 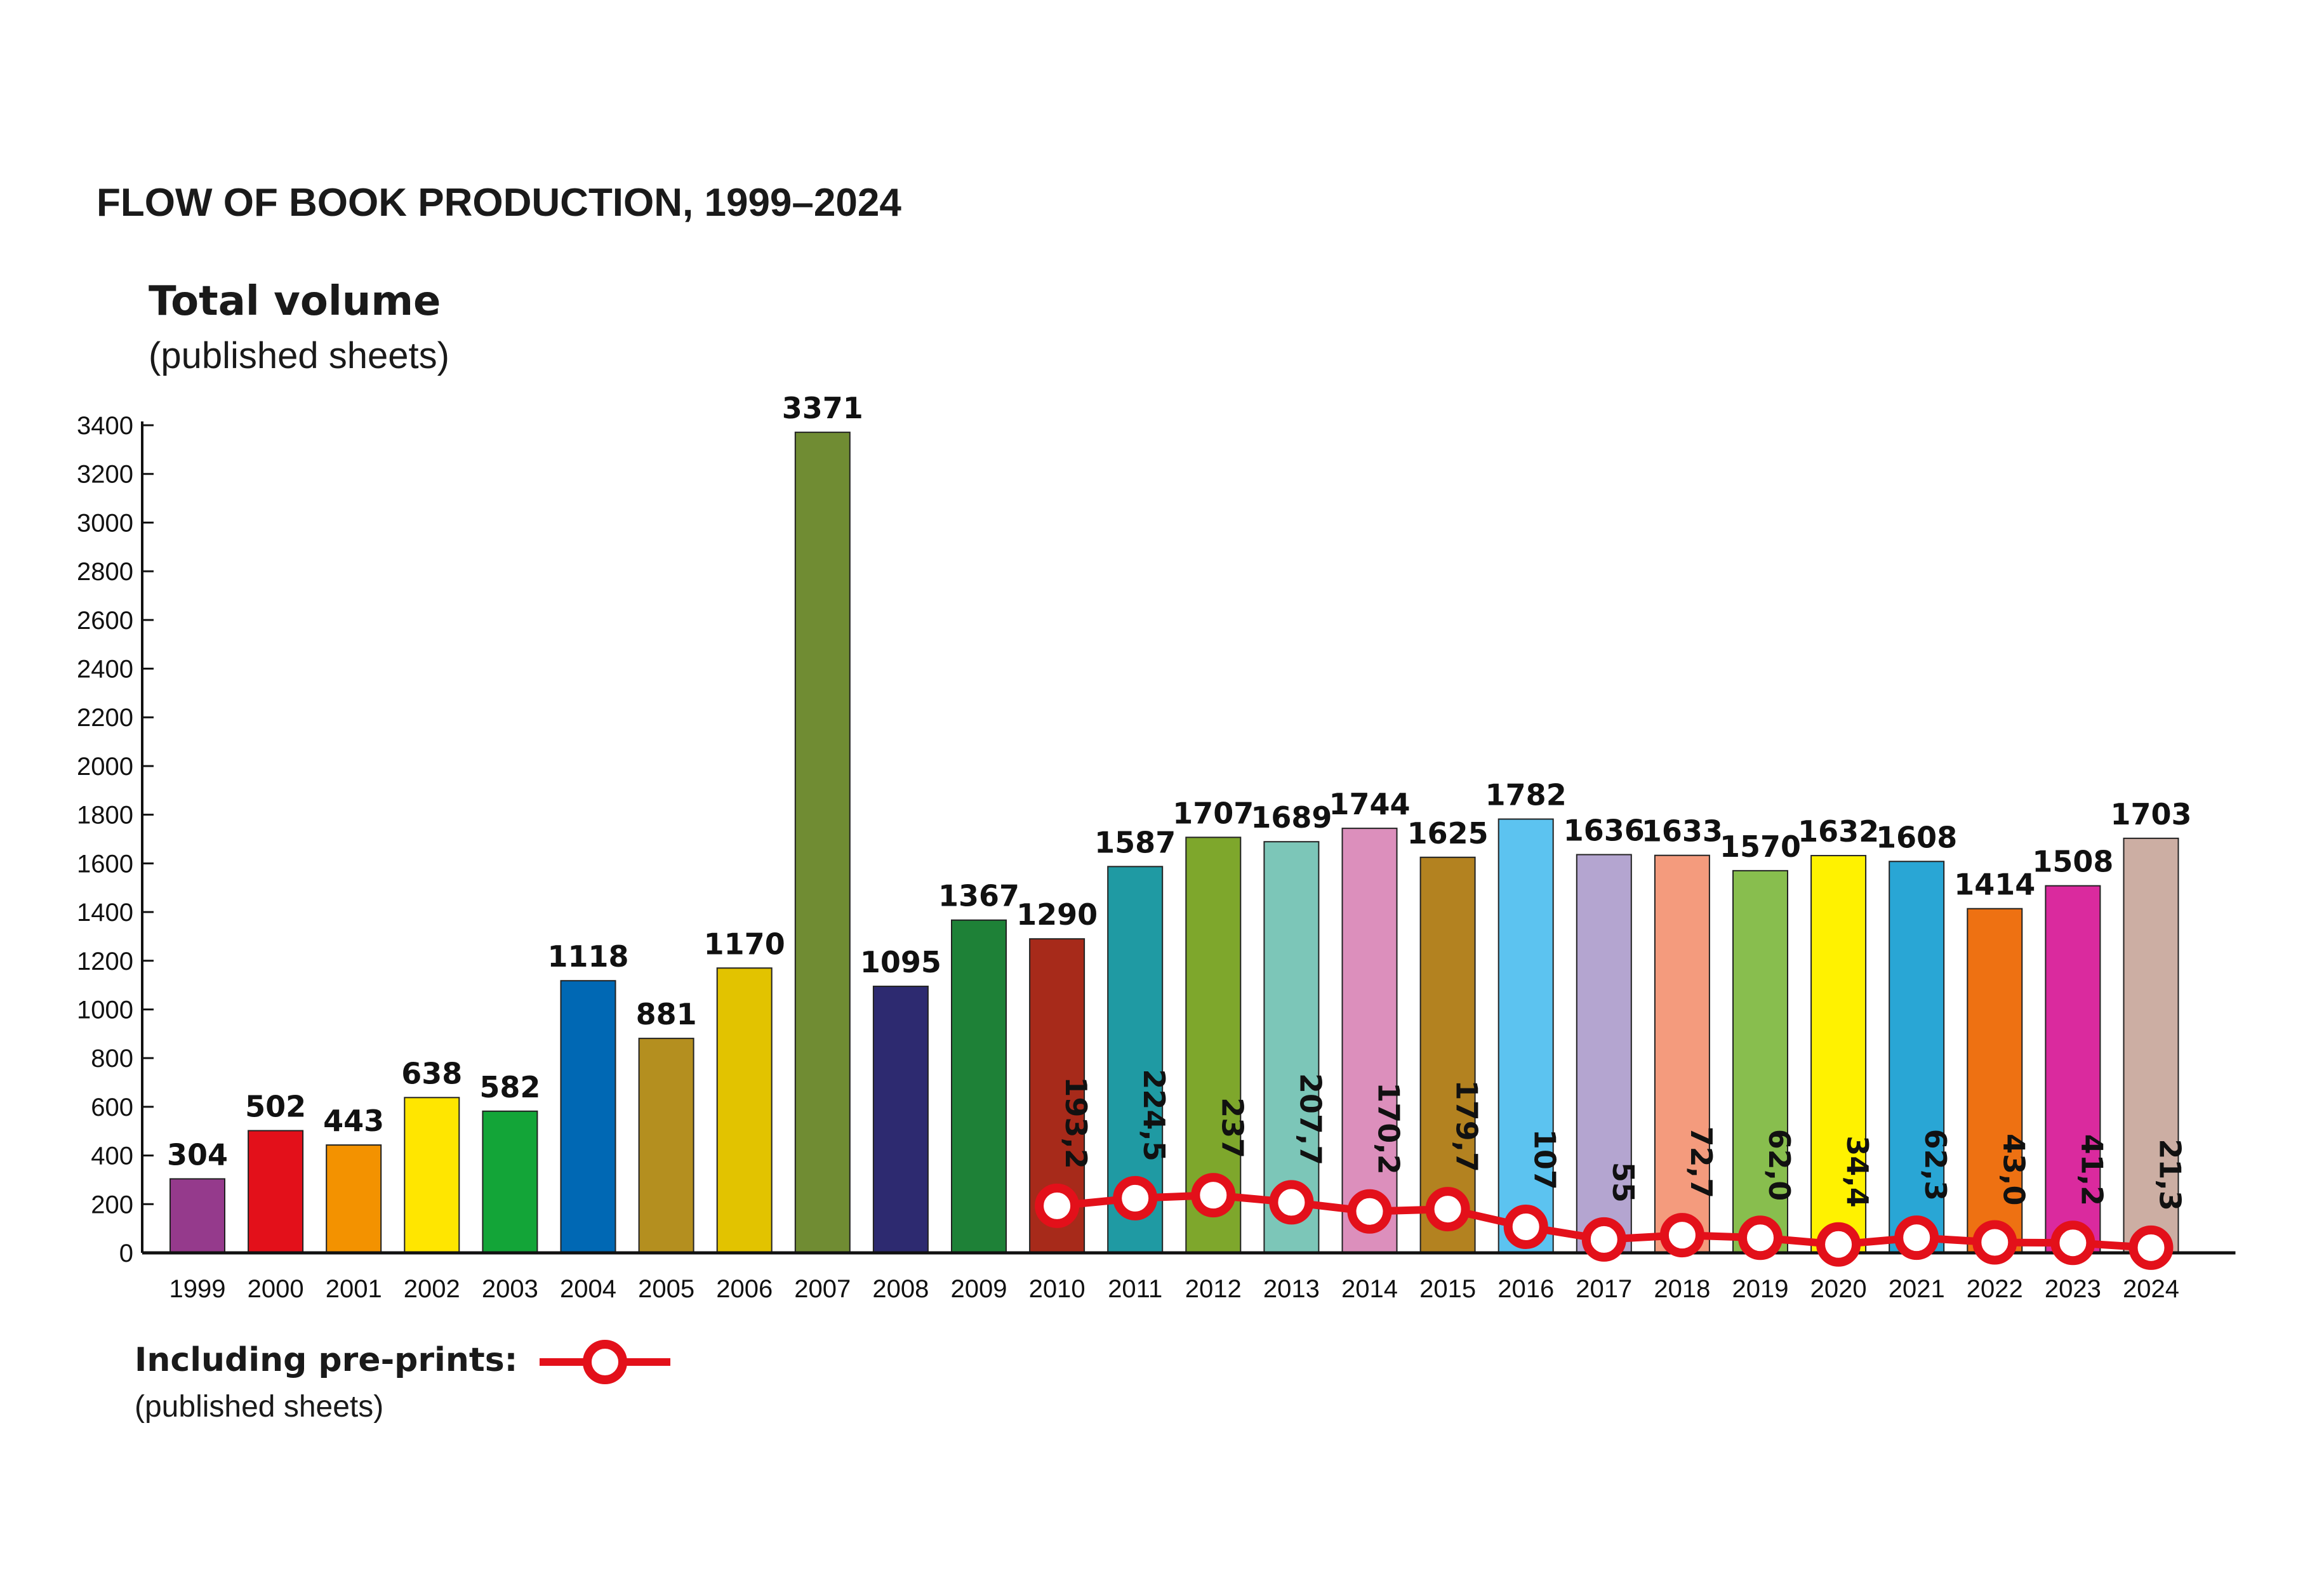 I want to click on bar-2007, so click(x=822, y=843).